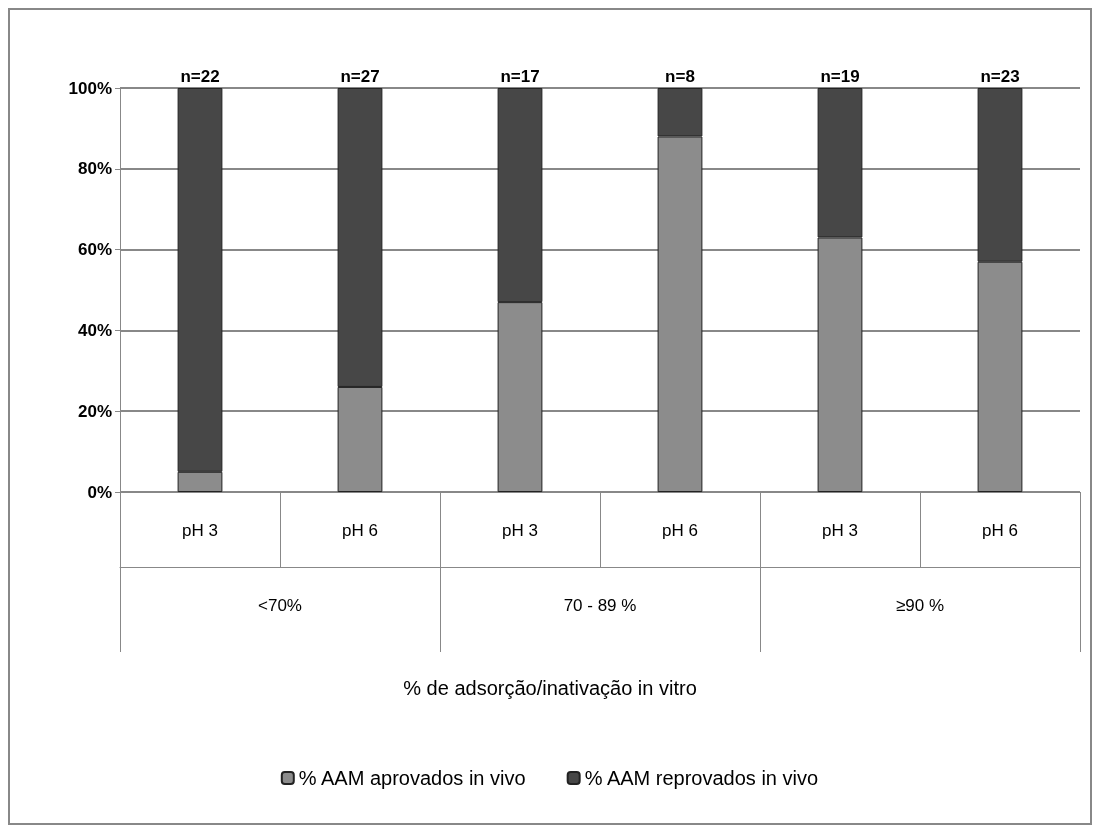 The height and width of the screenshot is (837, 1104). What do you see at coordinates (600, 605) in the screenshot?
I see `text: 70 - 89 %` at bounding box center [600, 605].